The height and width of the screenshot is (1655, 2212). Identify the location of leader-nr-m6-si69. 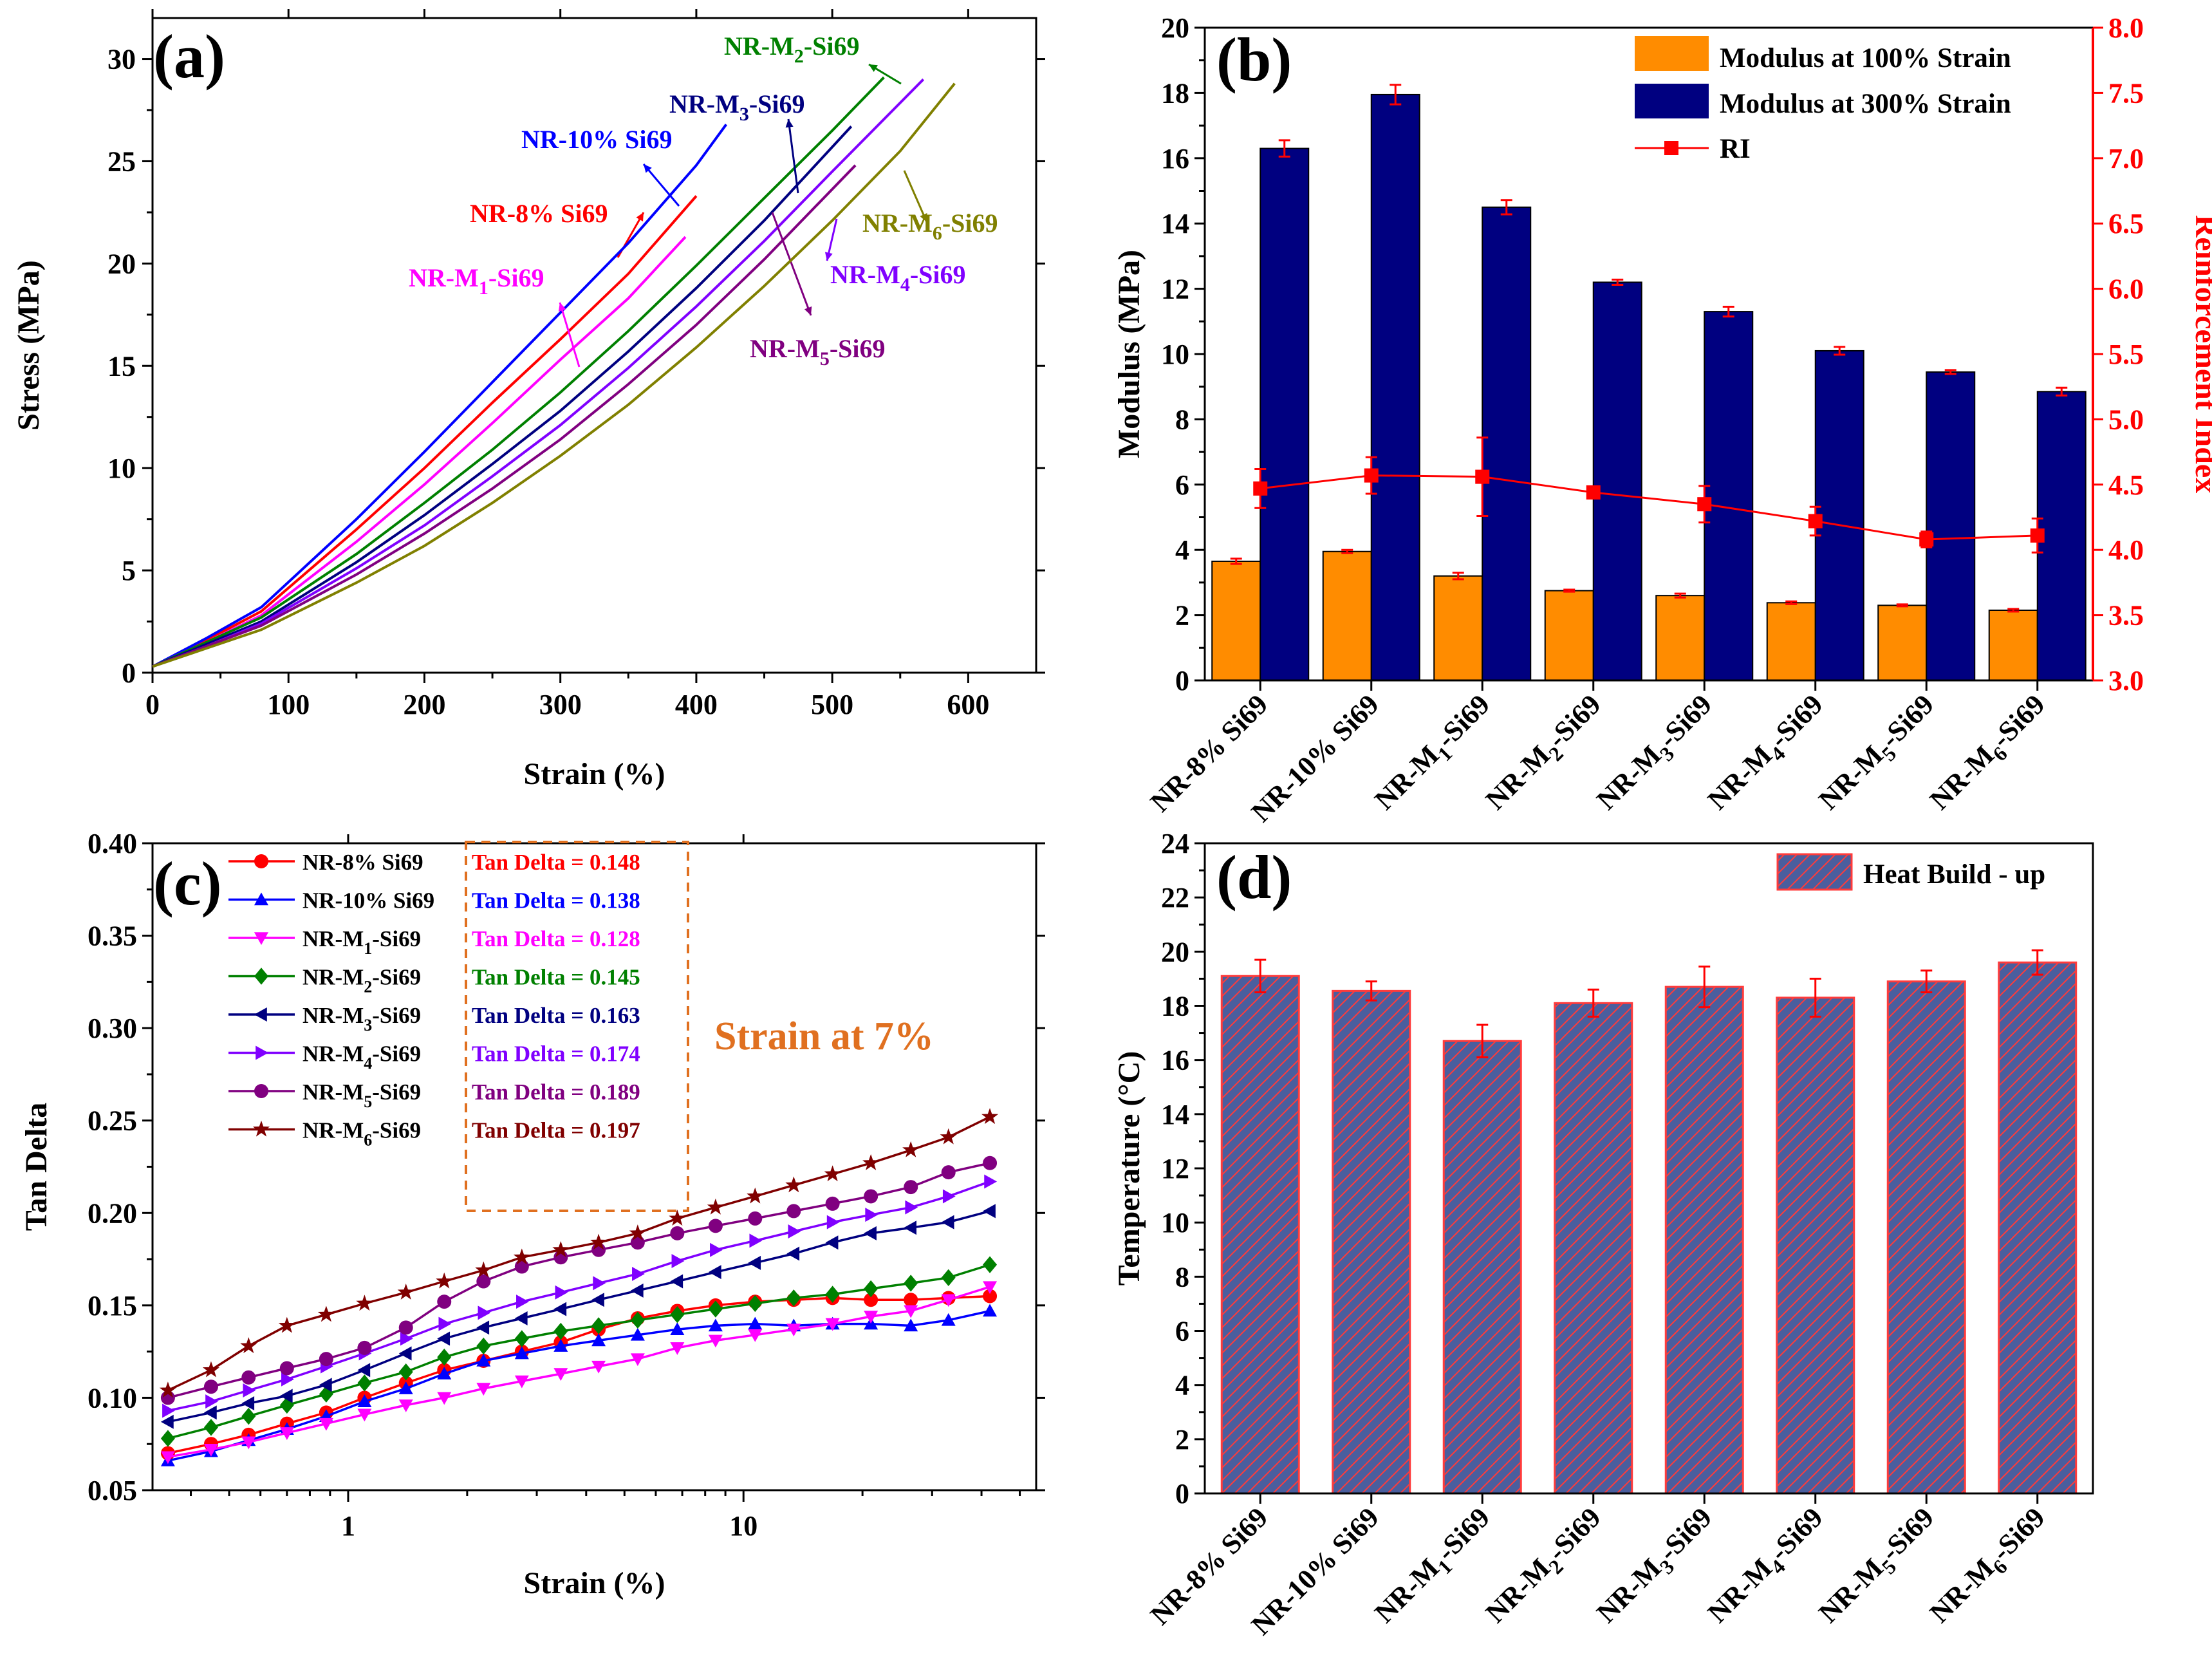
(915, 197).